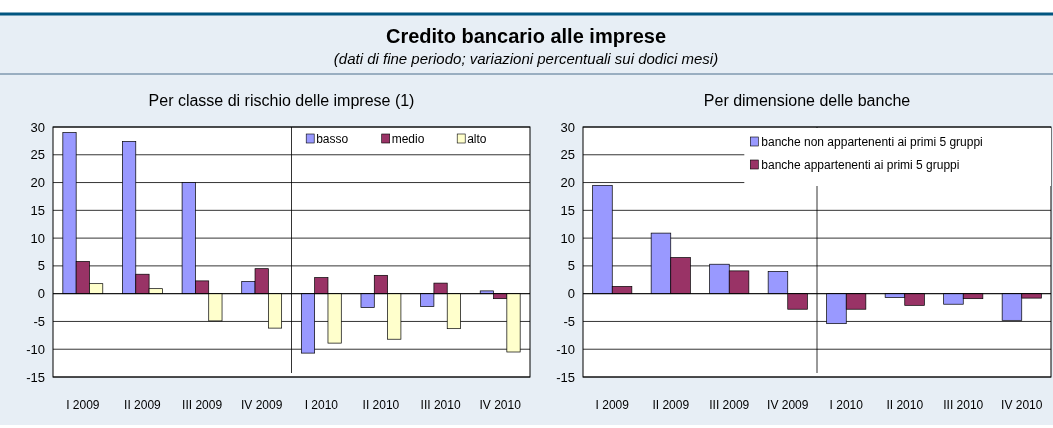  Describe the element at coordinates (526, 36) in the screenshot. I see `text: Credito bancario alle imprese` at that location.